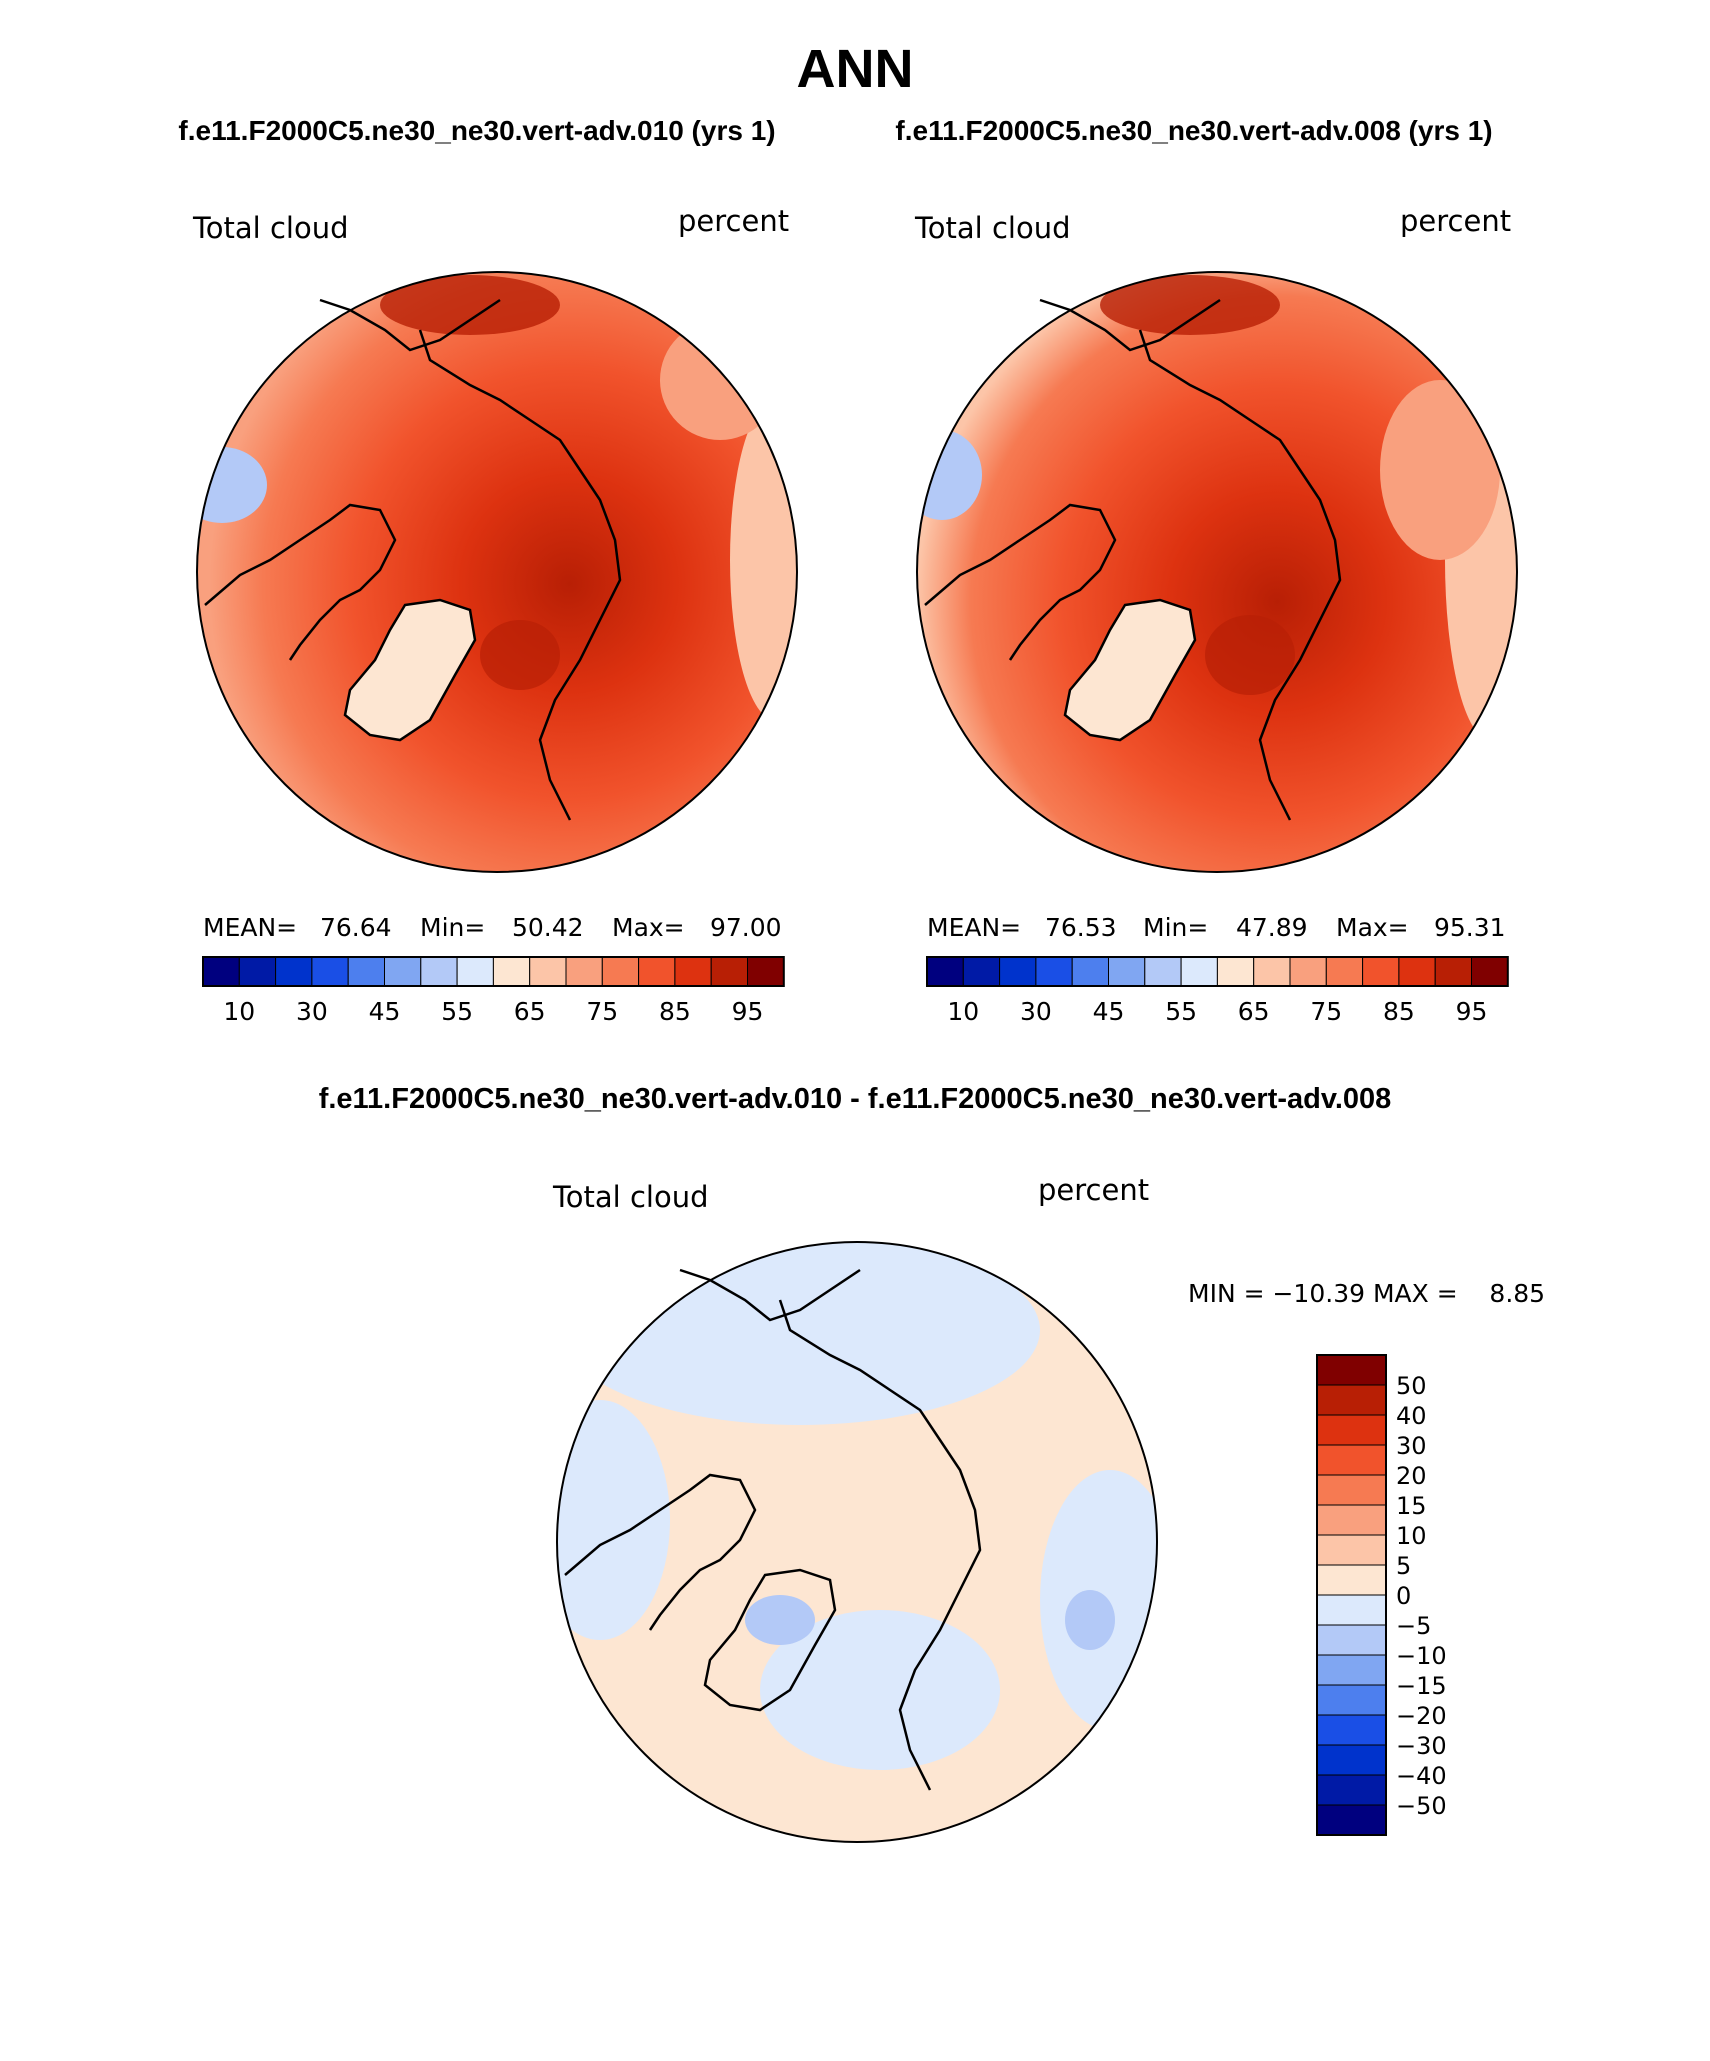 The width and height of the screenshot is (1710, 2061). I want to click on panel-b-pacific-low-cloud, so click(949, 475).